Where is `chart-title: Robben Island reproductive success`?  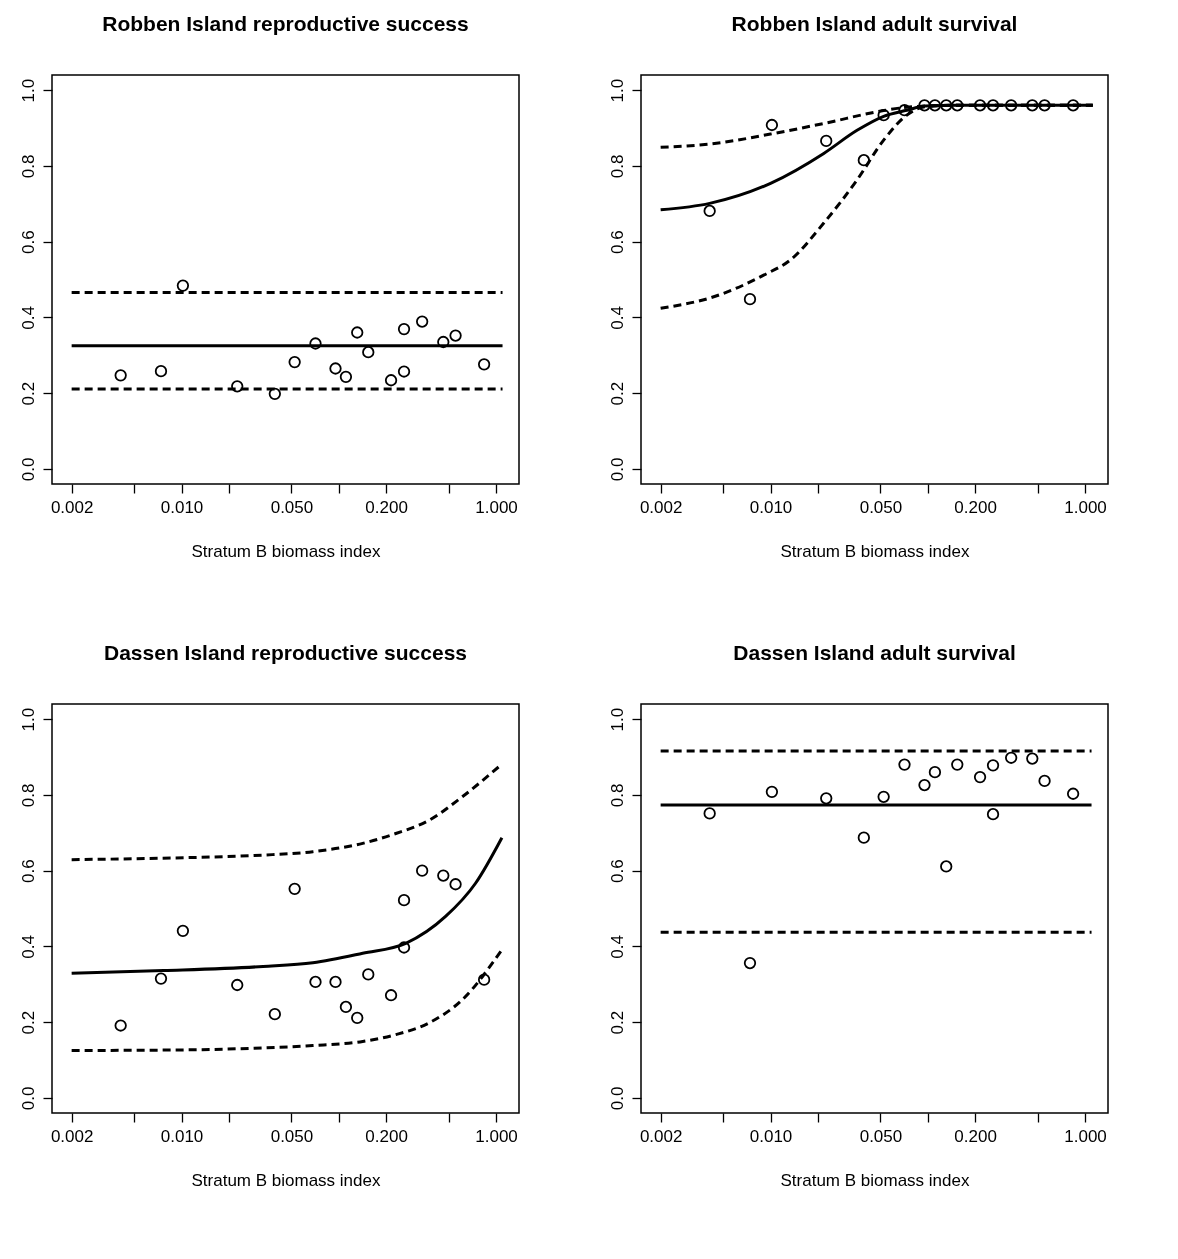 chart-title: Robben Island reproductive success is located at coordinates (285, 23).